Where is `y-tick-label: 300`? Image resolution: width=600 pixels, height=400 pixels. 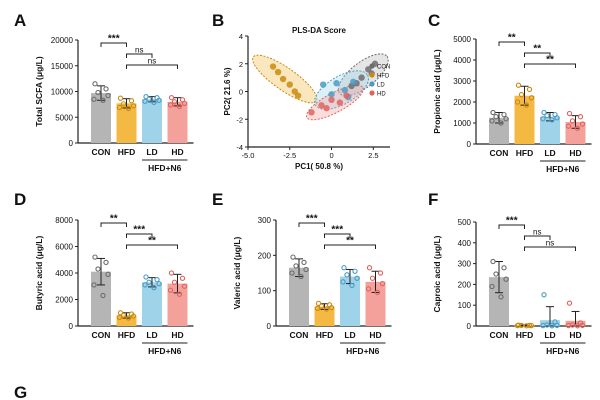
y-tick-label: 300 is located at coordinates (265, 220).